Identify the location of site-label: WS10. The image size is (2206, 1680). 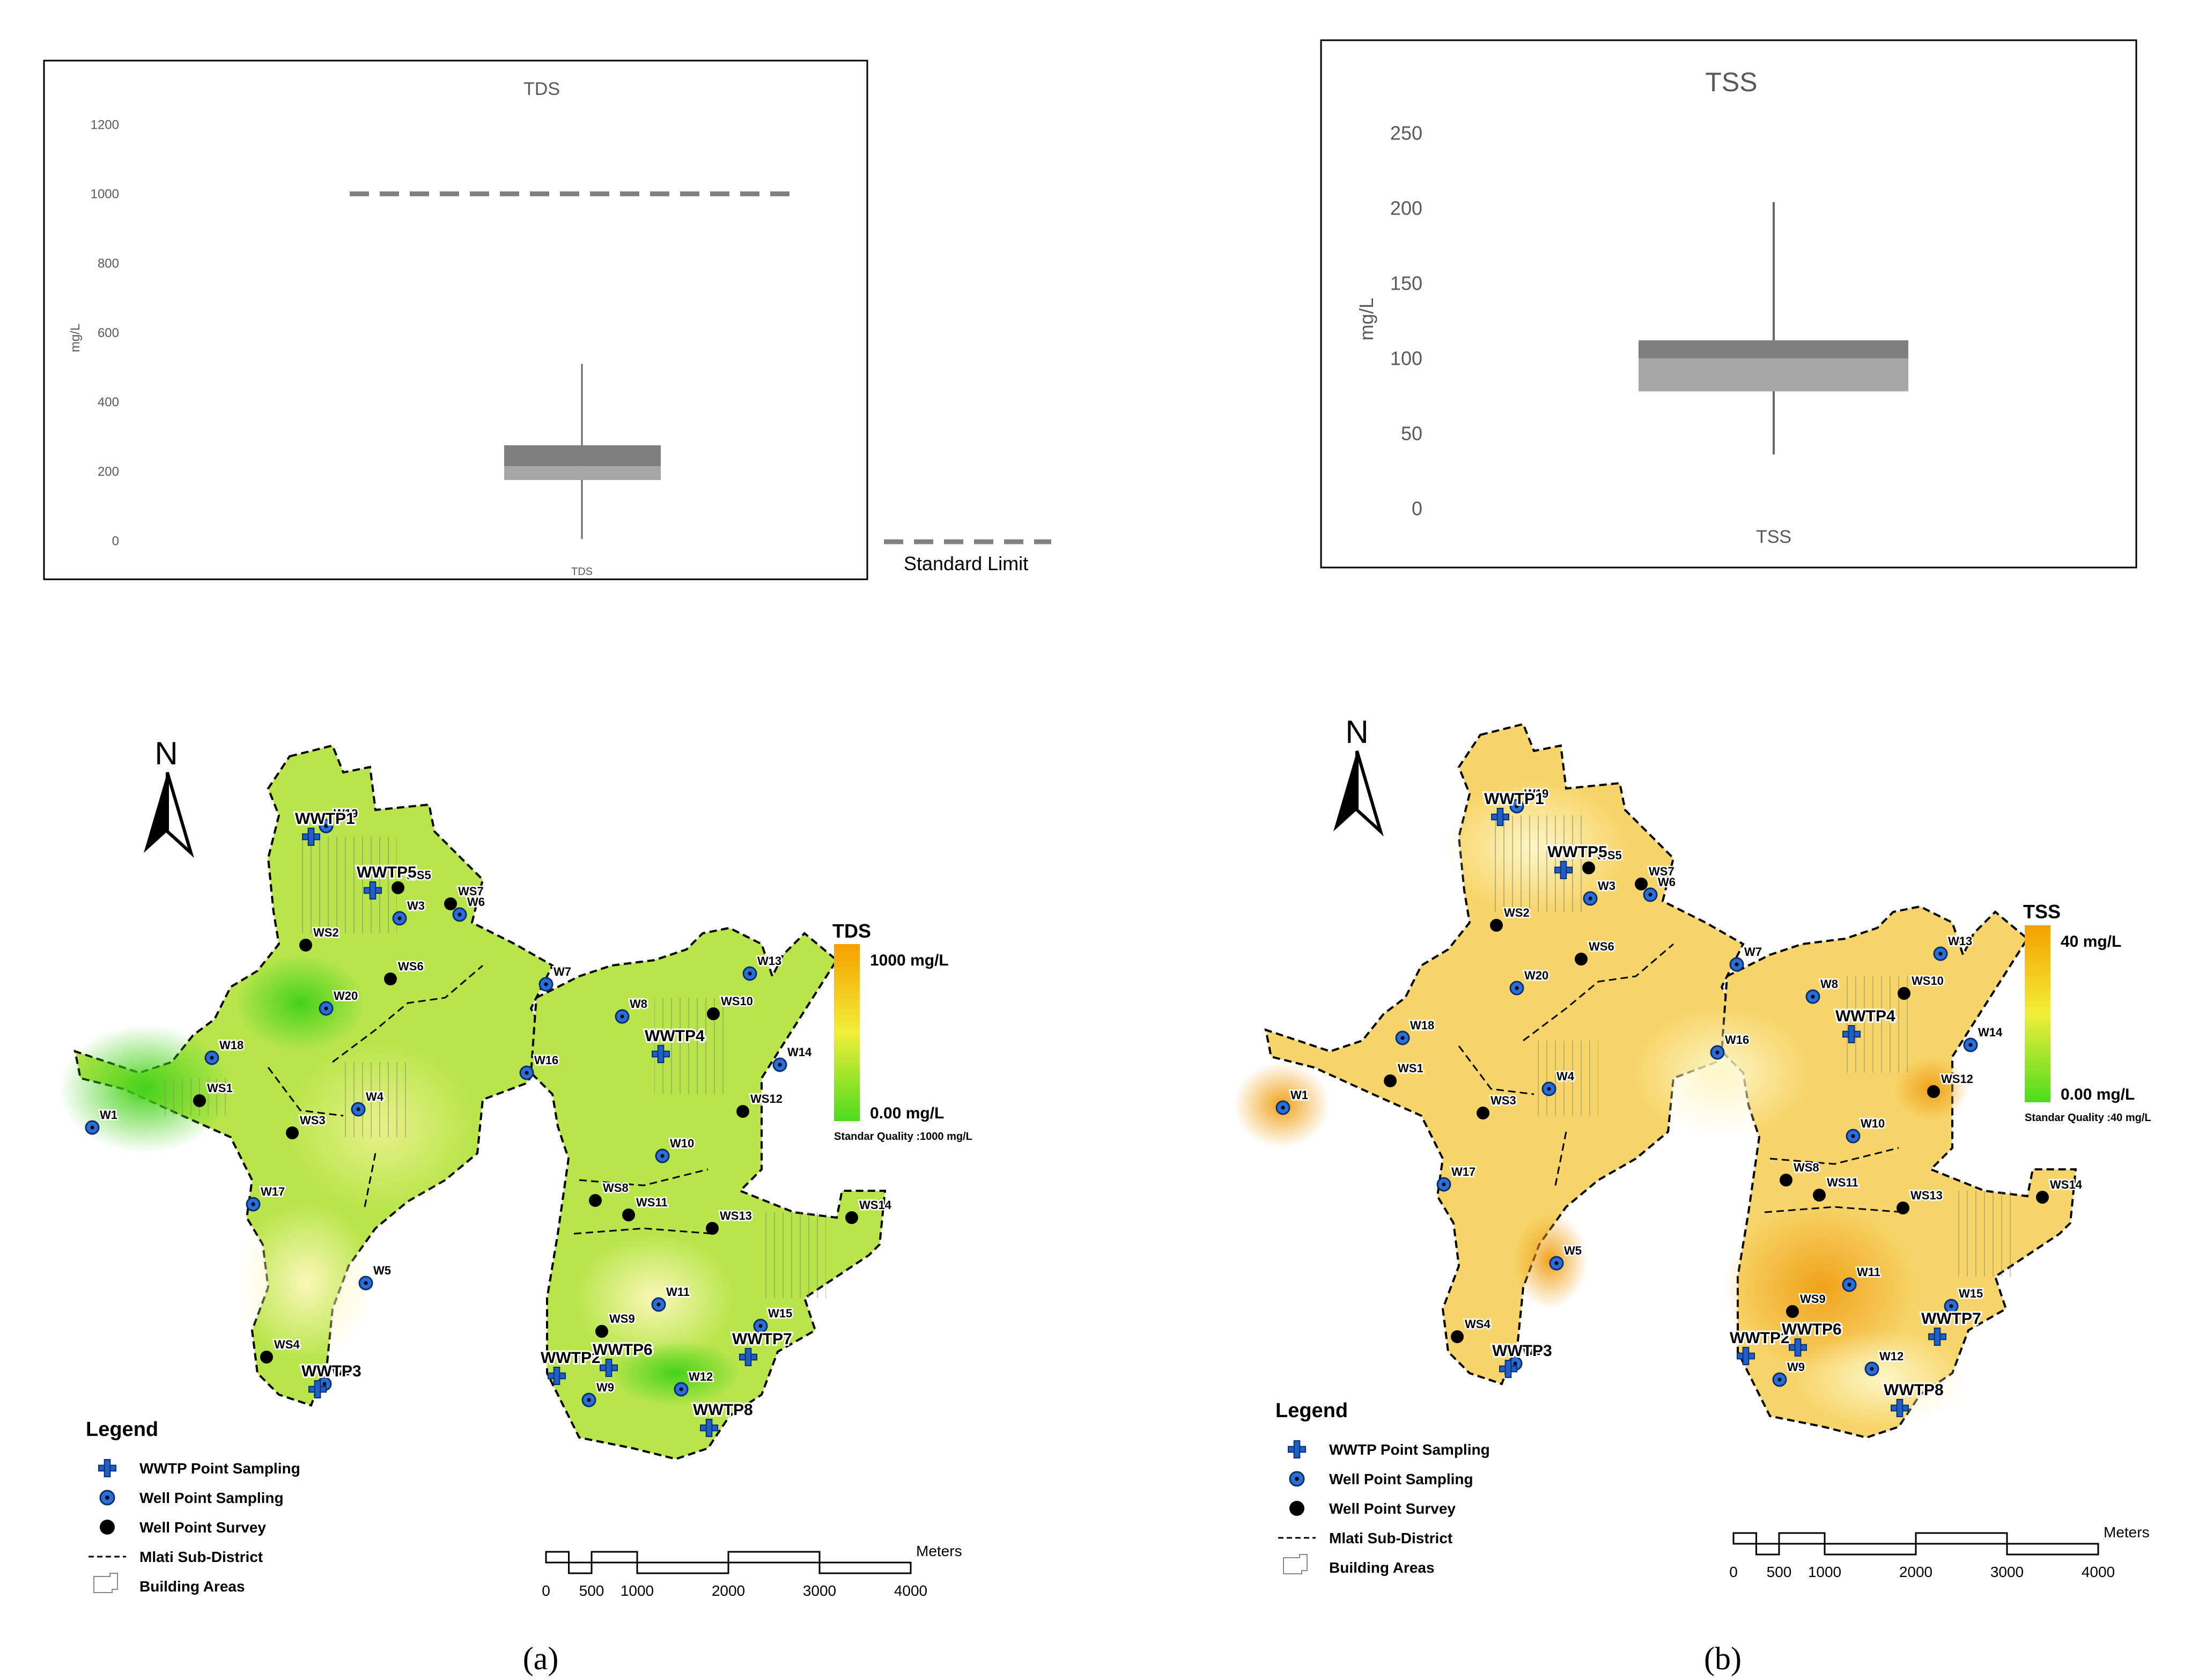
(1928, 981).